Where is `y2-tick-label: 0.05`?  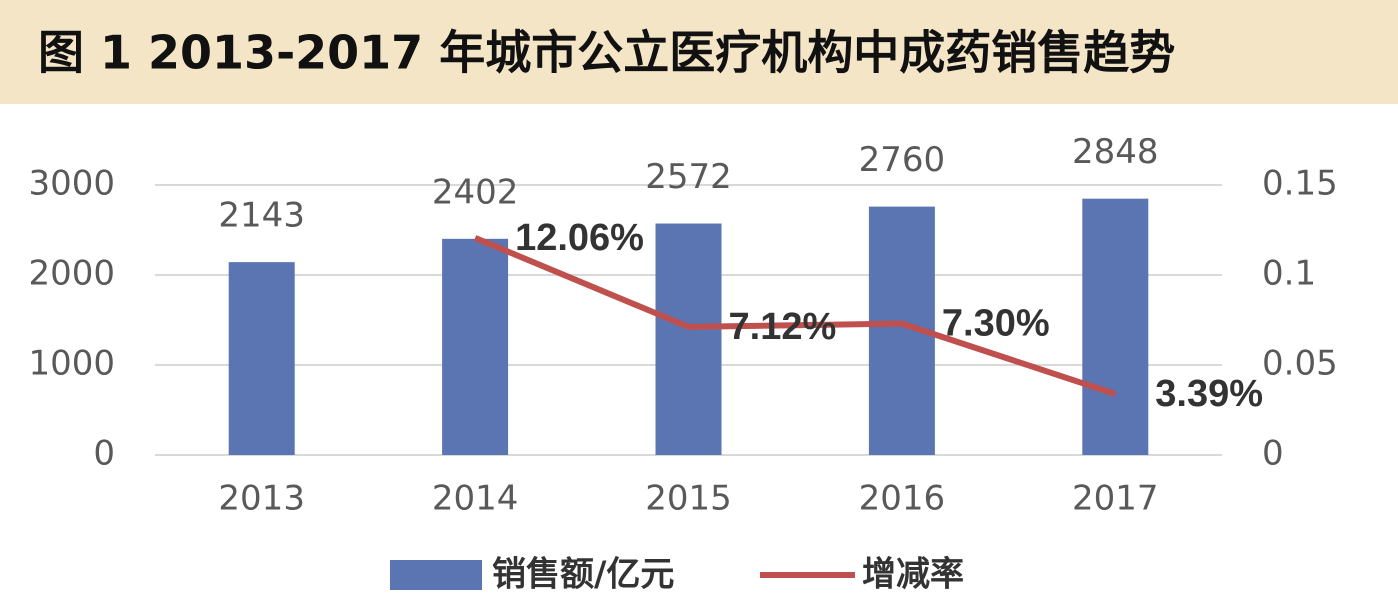 y2-tick-label: 0.05 is located at coordinates (1300, 364).